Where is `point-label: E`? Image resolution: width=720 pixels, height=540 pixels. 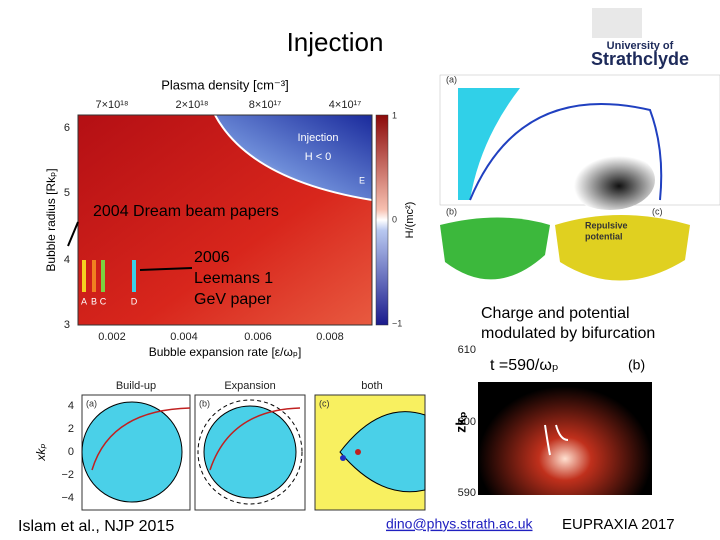 point-label: E is located at coordinates (362, 180).